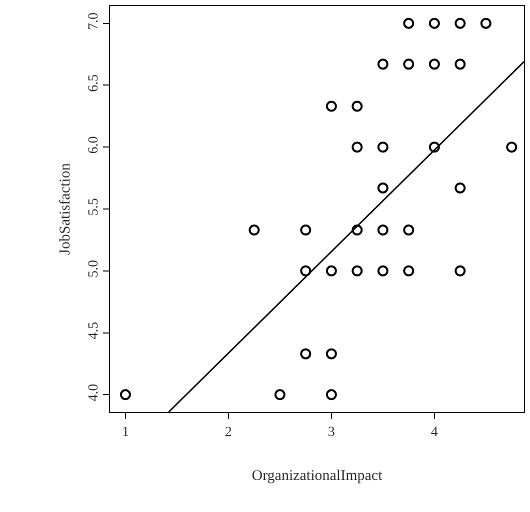  What do you see at coordinates (125, 432) in the screenshot?
I see `x-tick-label: 1` at bounding box center [125, 432].